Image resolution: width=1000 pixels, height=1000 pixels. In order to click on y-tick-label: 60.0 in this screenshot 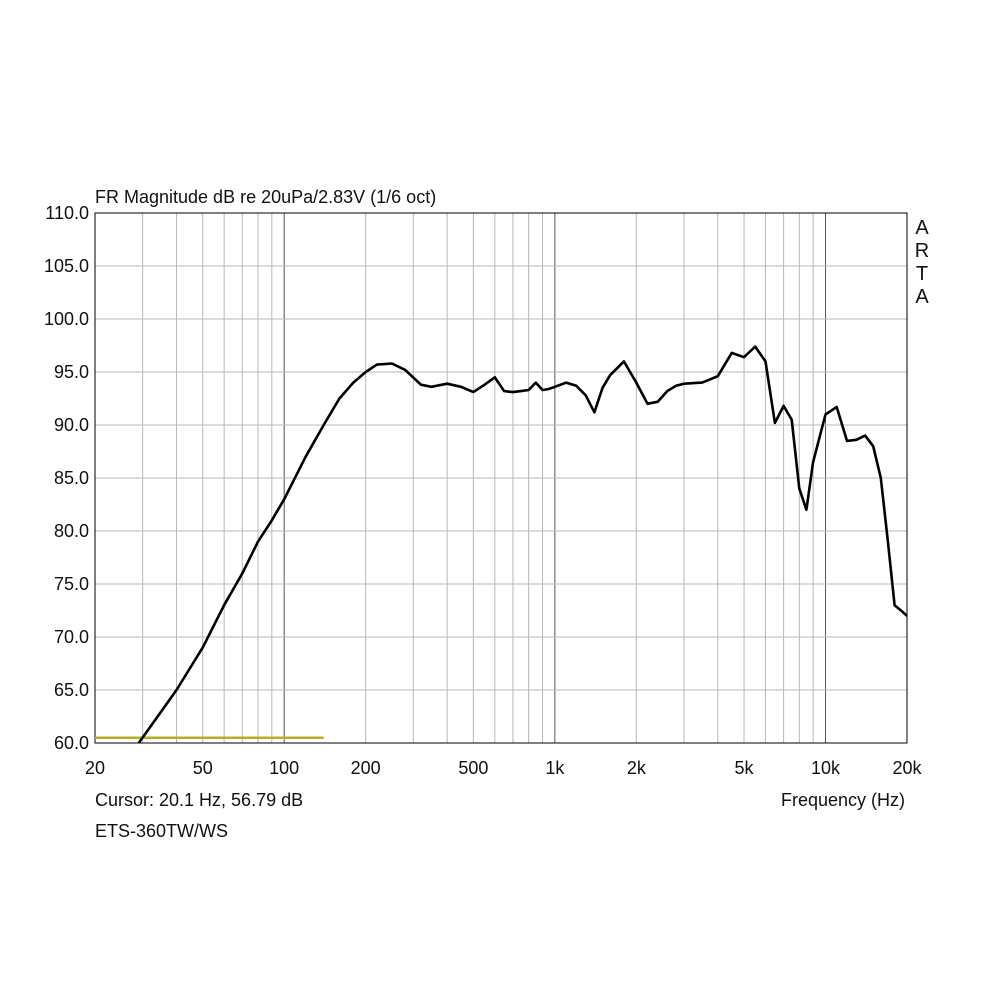, I will do `click(71, 743)`.